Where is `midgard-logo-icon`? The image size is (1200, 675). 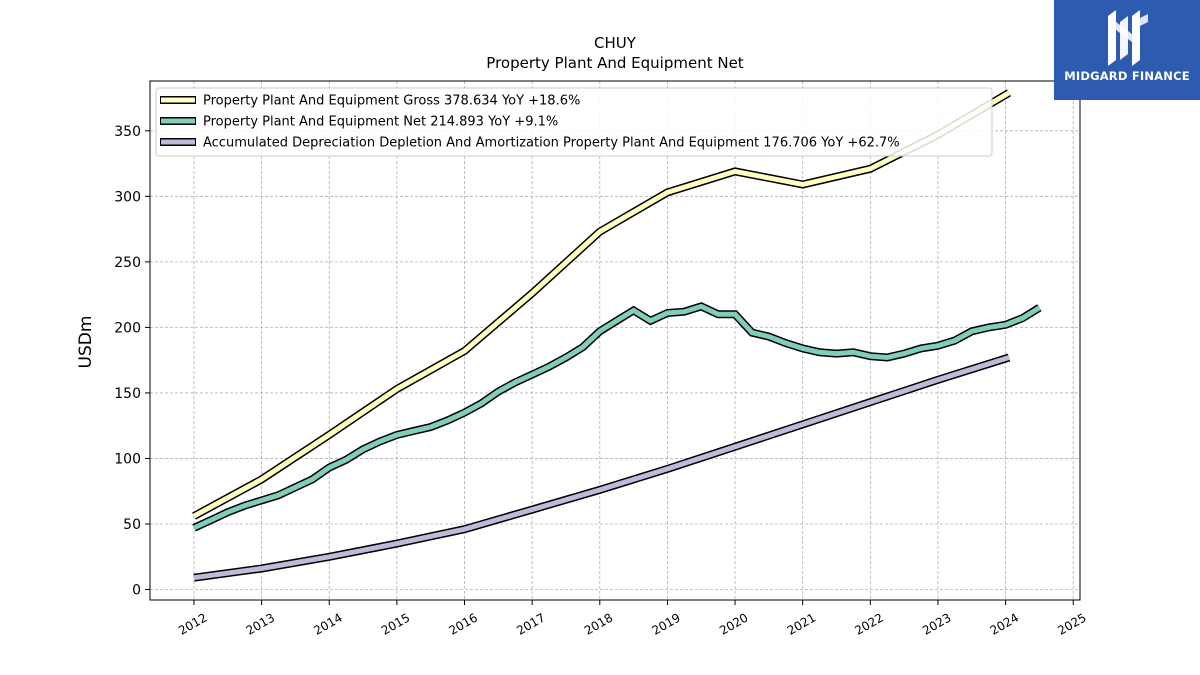
midgard-logo-icon is located at coordinates (1128, 38).